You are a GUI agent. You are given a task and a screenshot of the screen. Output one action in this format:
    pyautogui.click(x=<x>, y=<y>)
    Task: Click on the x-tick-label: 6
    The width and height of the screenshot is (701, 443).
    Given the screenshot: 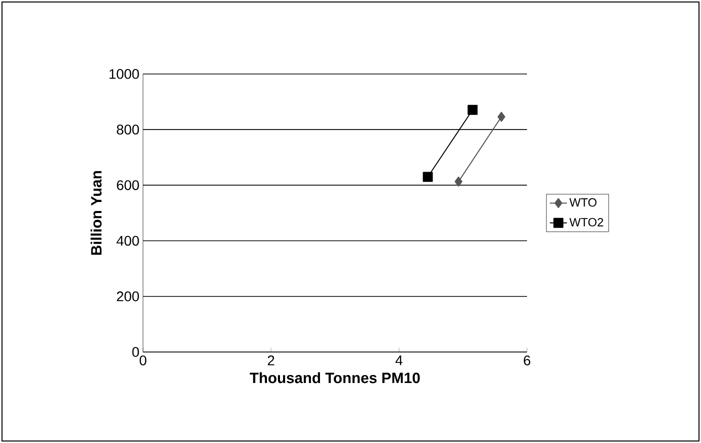 What is the action you would take?
    pyautogui.click(x=527, y=360)
    